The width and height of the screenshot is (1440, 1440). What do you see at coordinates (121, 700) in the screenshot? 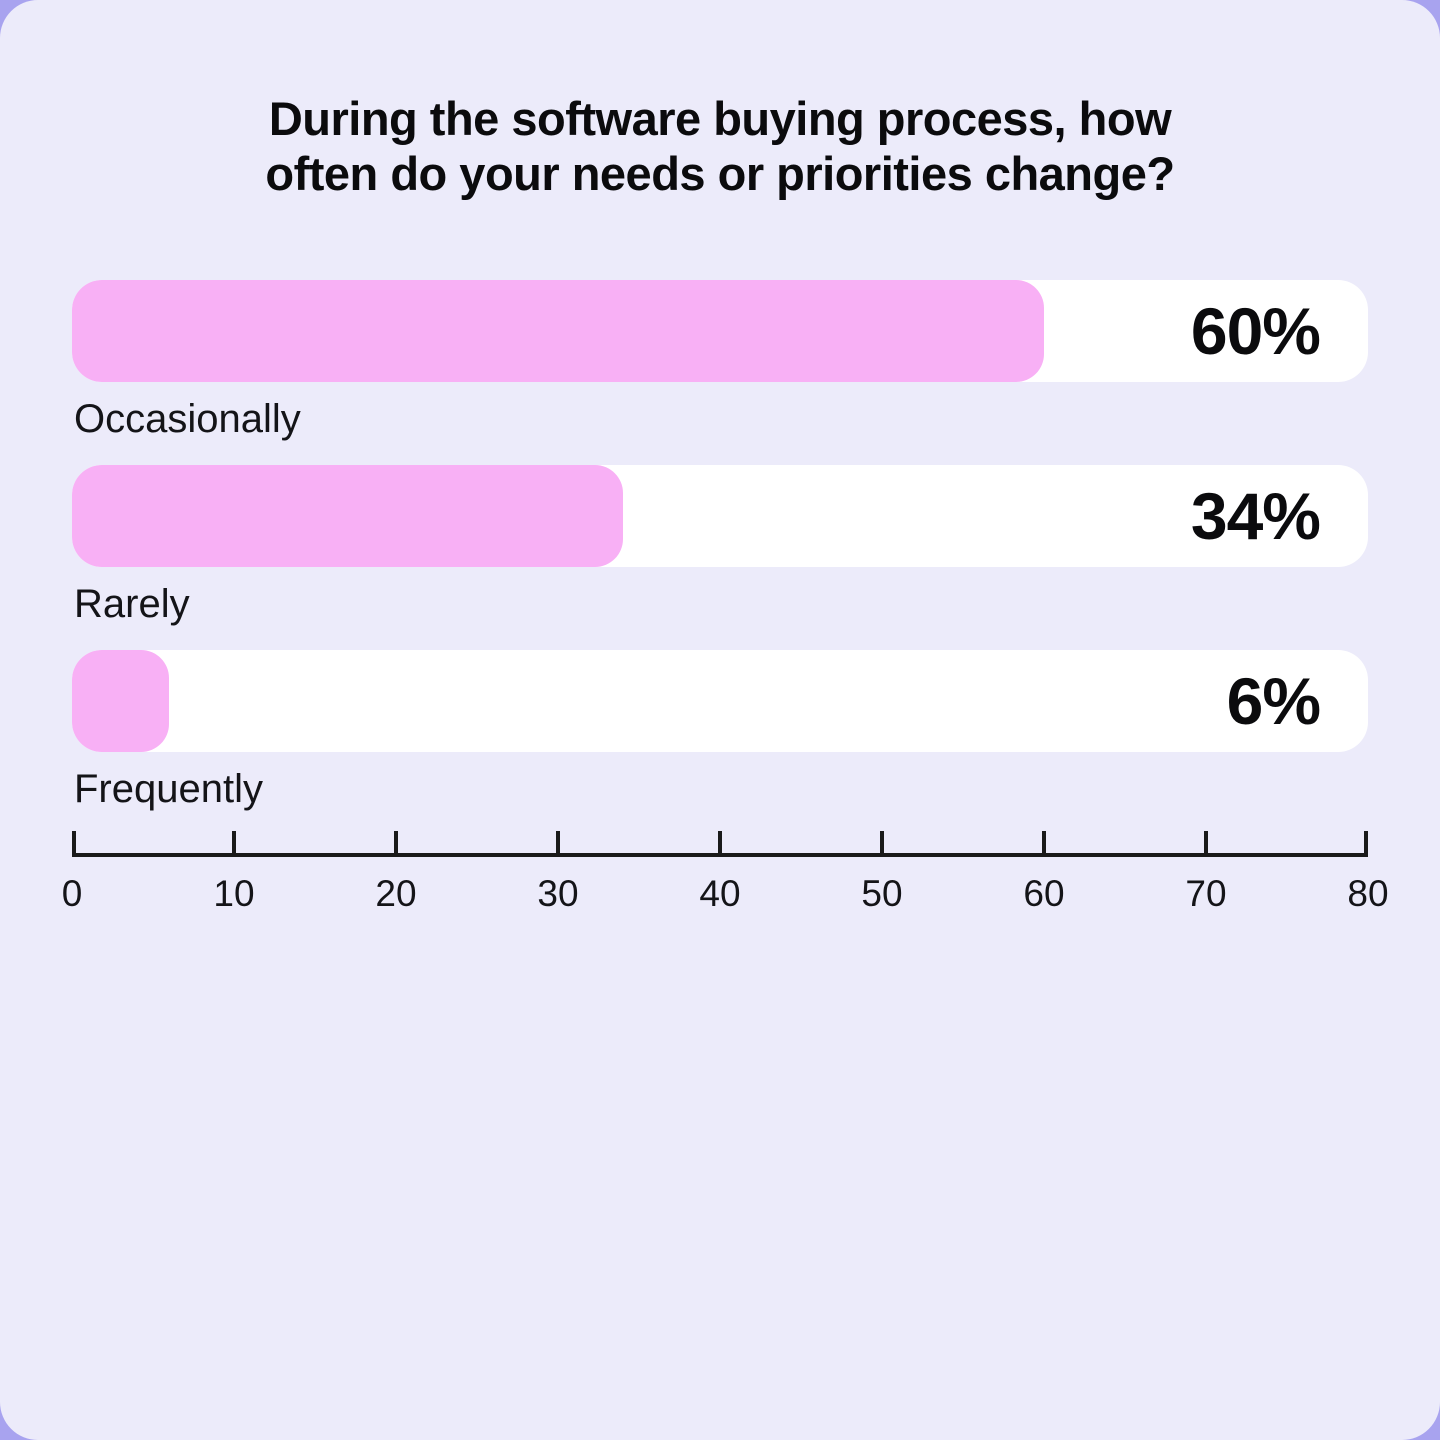
I see `bar-fill-frequently` at bounding box center [121, 700].